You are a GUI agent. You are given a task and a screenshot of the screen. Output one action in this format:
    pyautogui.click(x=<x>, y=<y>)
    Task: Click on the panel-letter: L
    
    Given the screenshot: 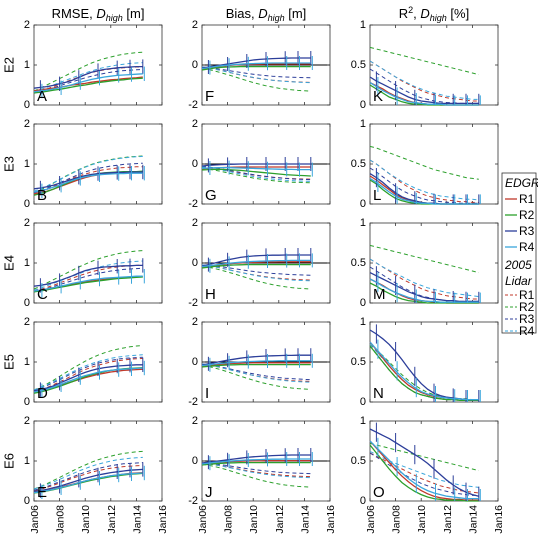 What is the action you would take?
    pyautogui.click(x=377, y=195)
    